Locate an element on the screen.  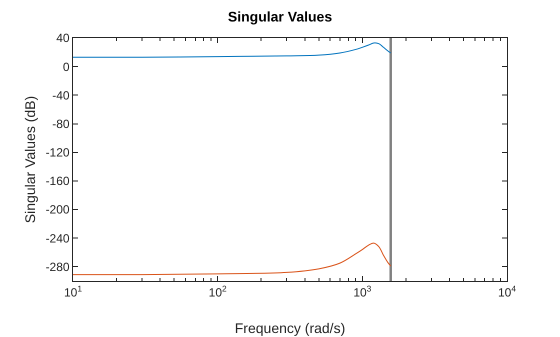
chart-title: Singular Values is located at coordinates (280, 16).